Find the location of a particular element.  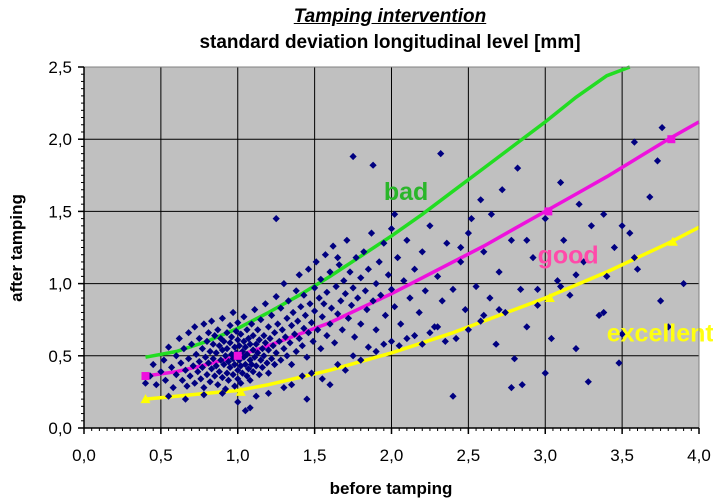

x-tick-label: 1,0 is located at coordinates (238, 455).